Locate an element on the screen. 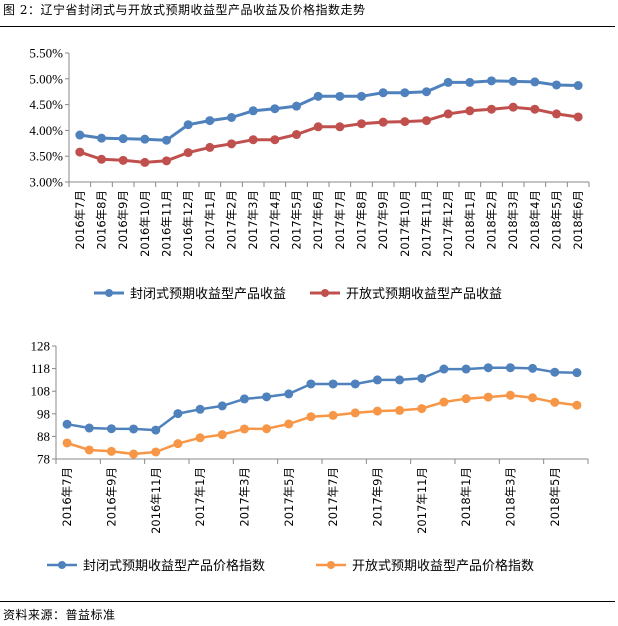 The height and width of the screenshot is (626, 618). y-tick-label: 5.50% is located at coordinates (46, 53).